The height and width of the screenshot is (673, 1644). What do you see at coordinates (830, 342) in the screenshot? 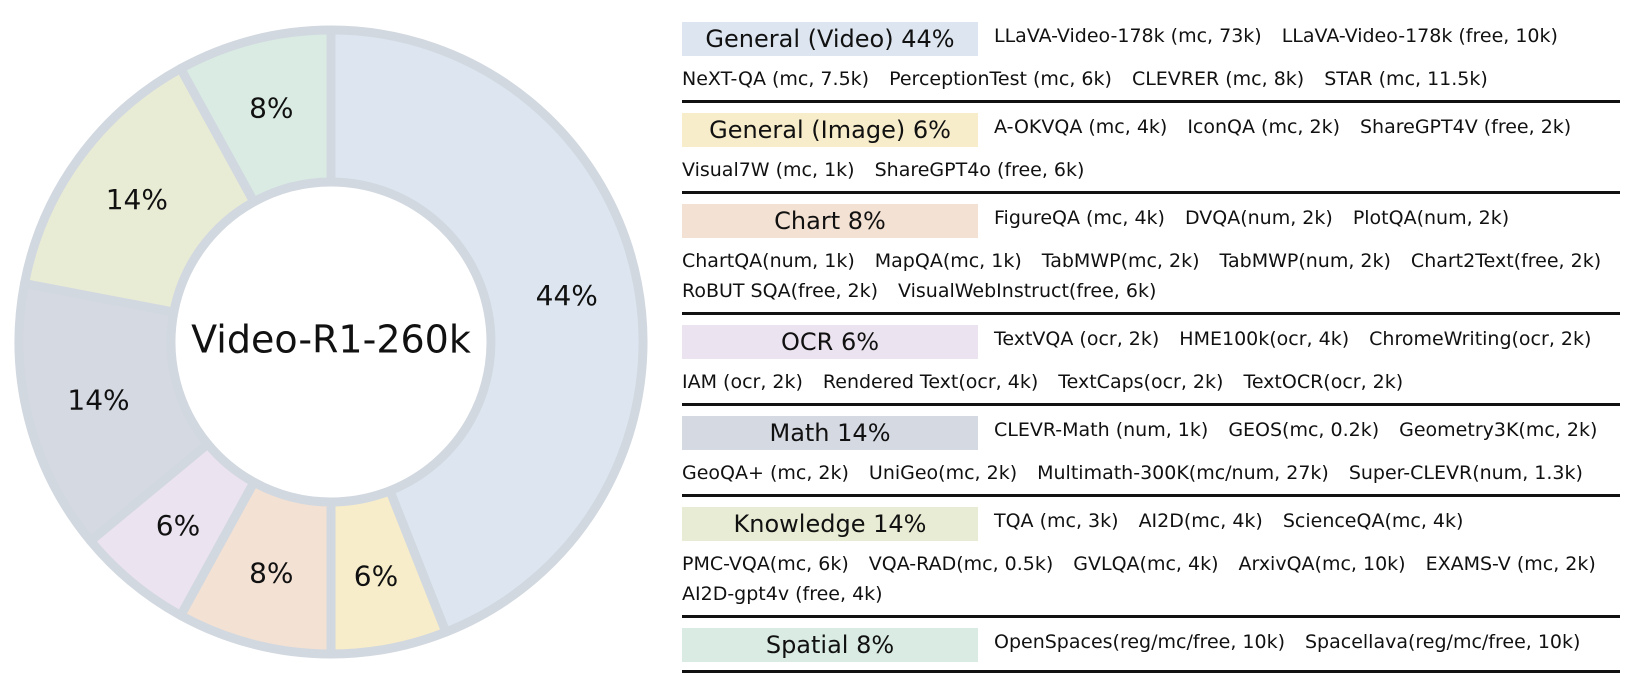
I see `legend-group-title: OCR 6%` at bounding box center [830, 342].